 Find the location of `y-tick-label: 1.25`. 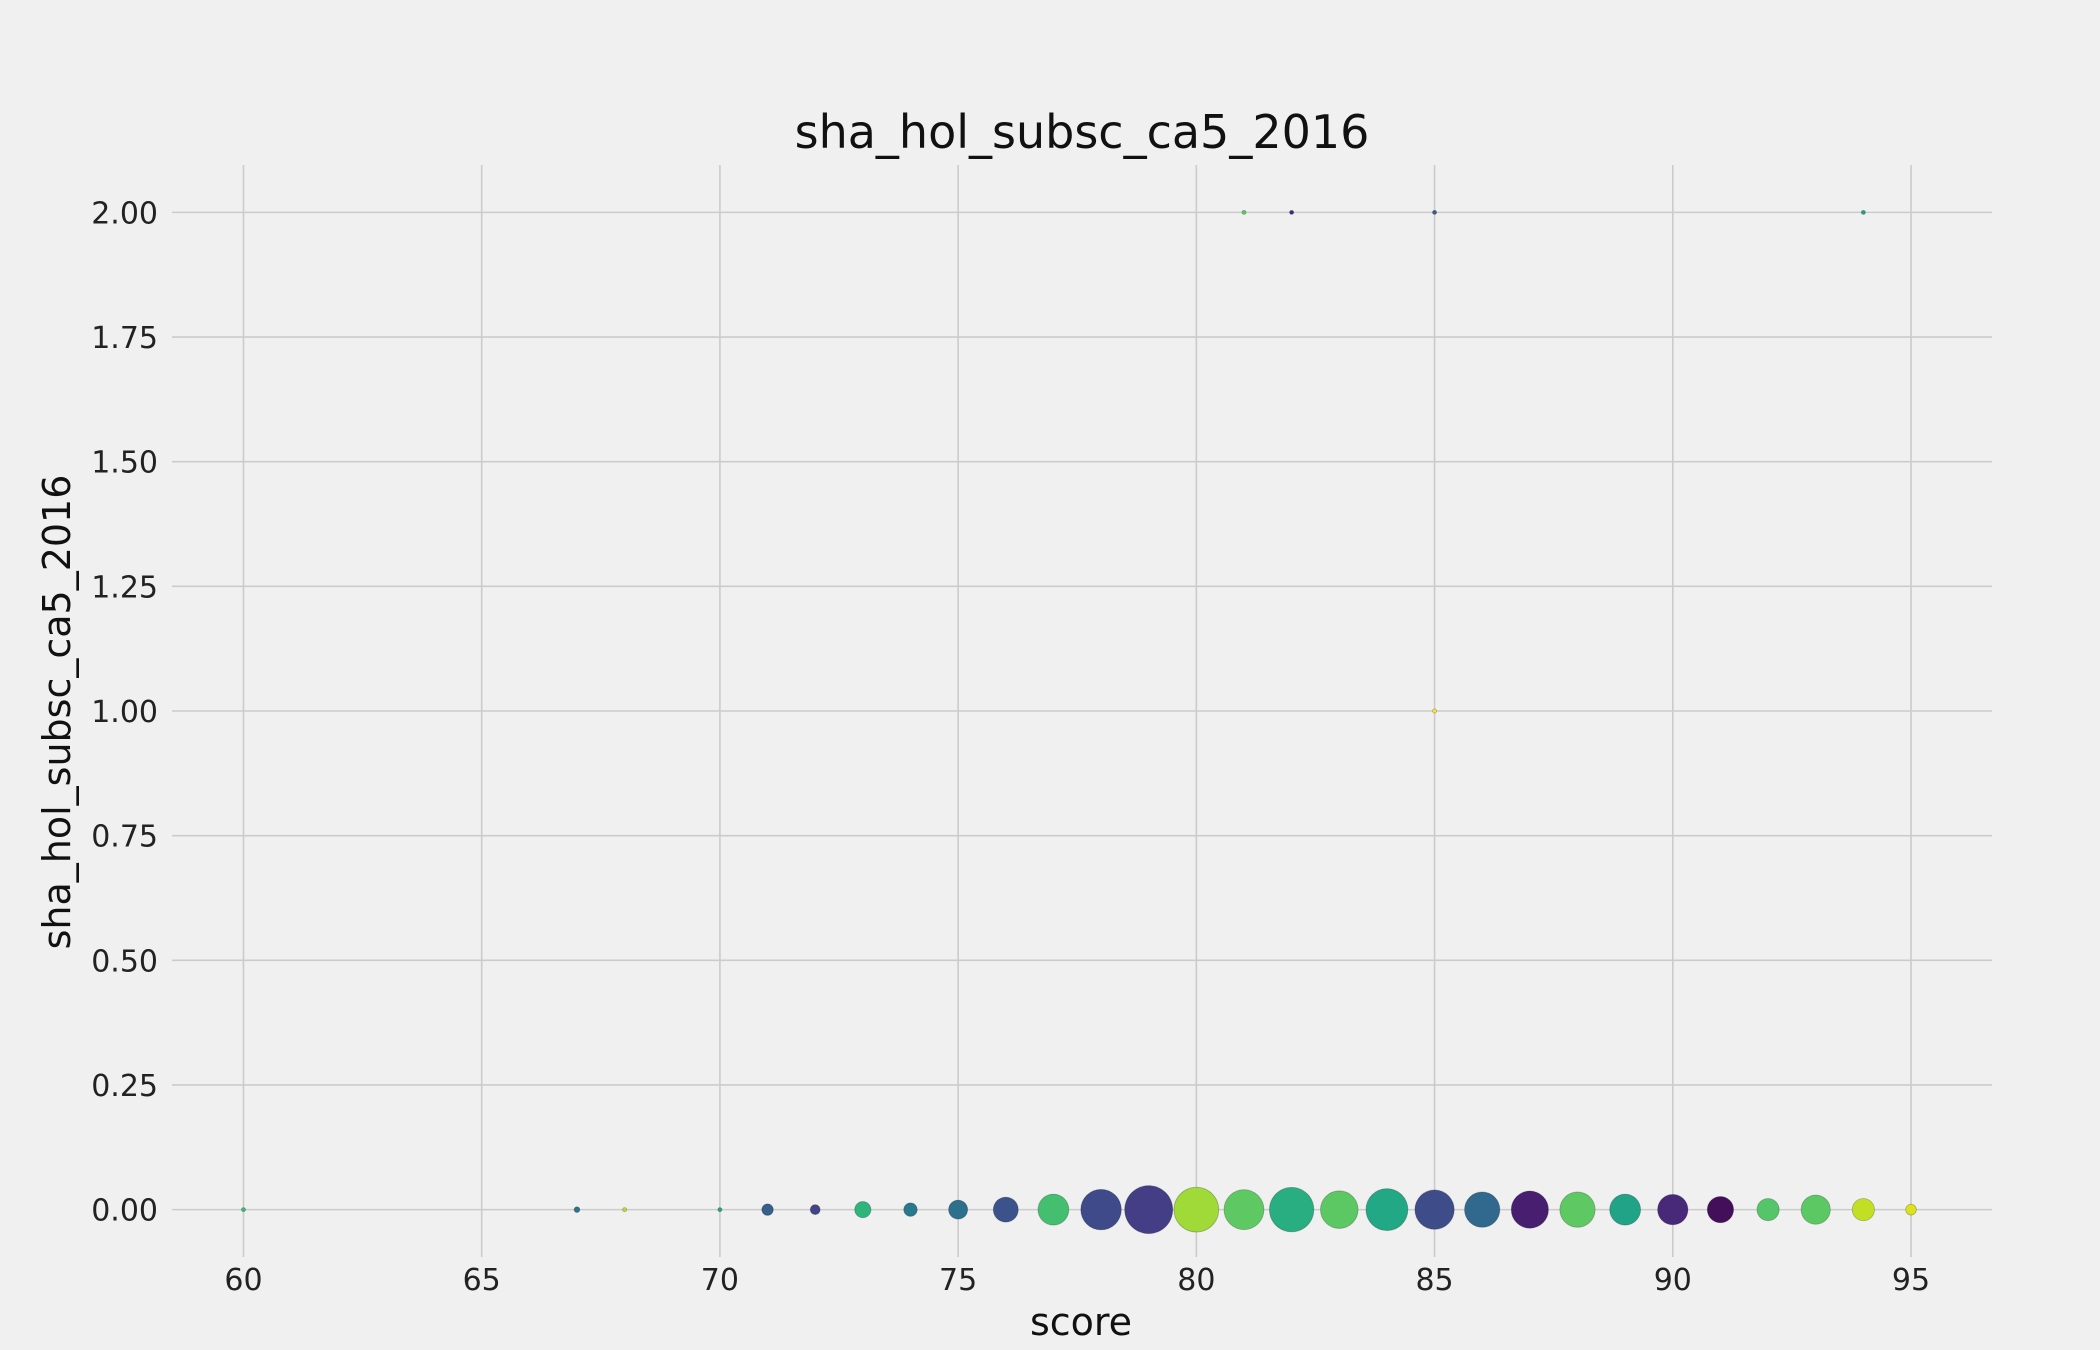

y-tick-label: 1.25 is located at coordinates (124, 587).